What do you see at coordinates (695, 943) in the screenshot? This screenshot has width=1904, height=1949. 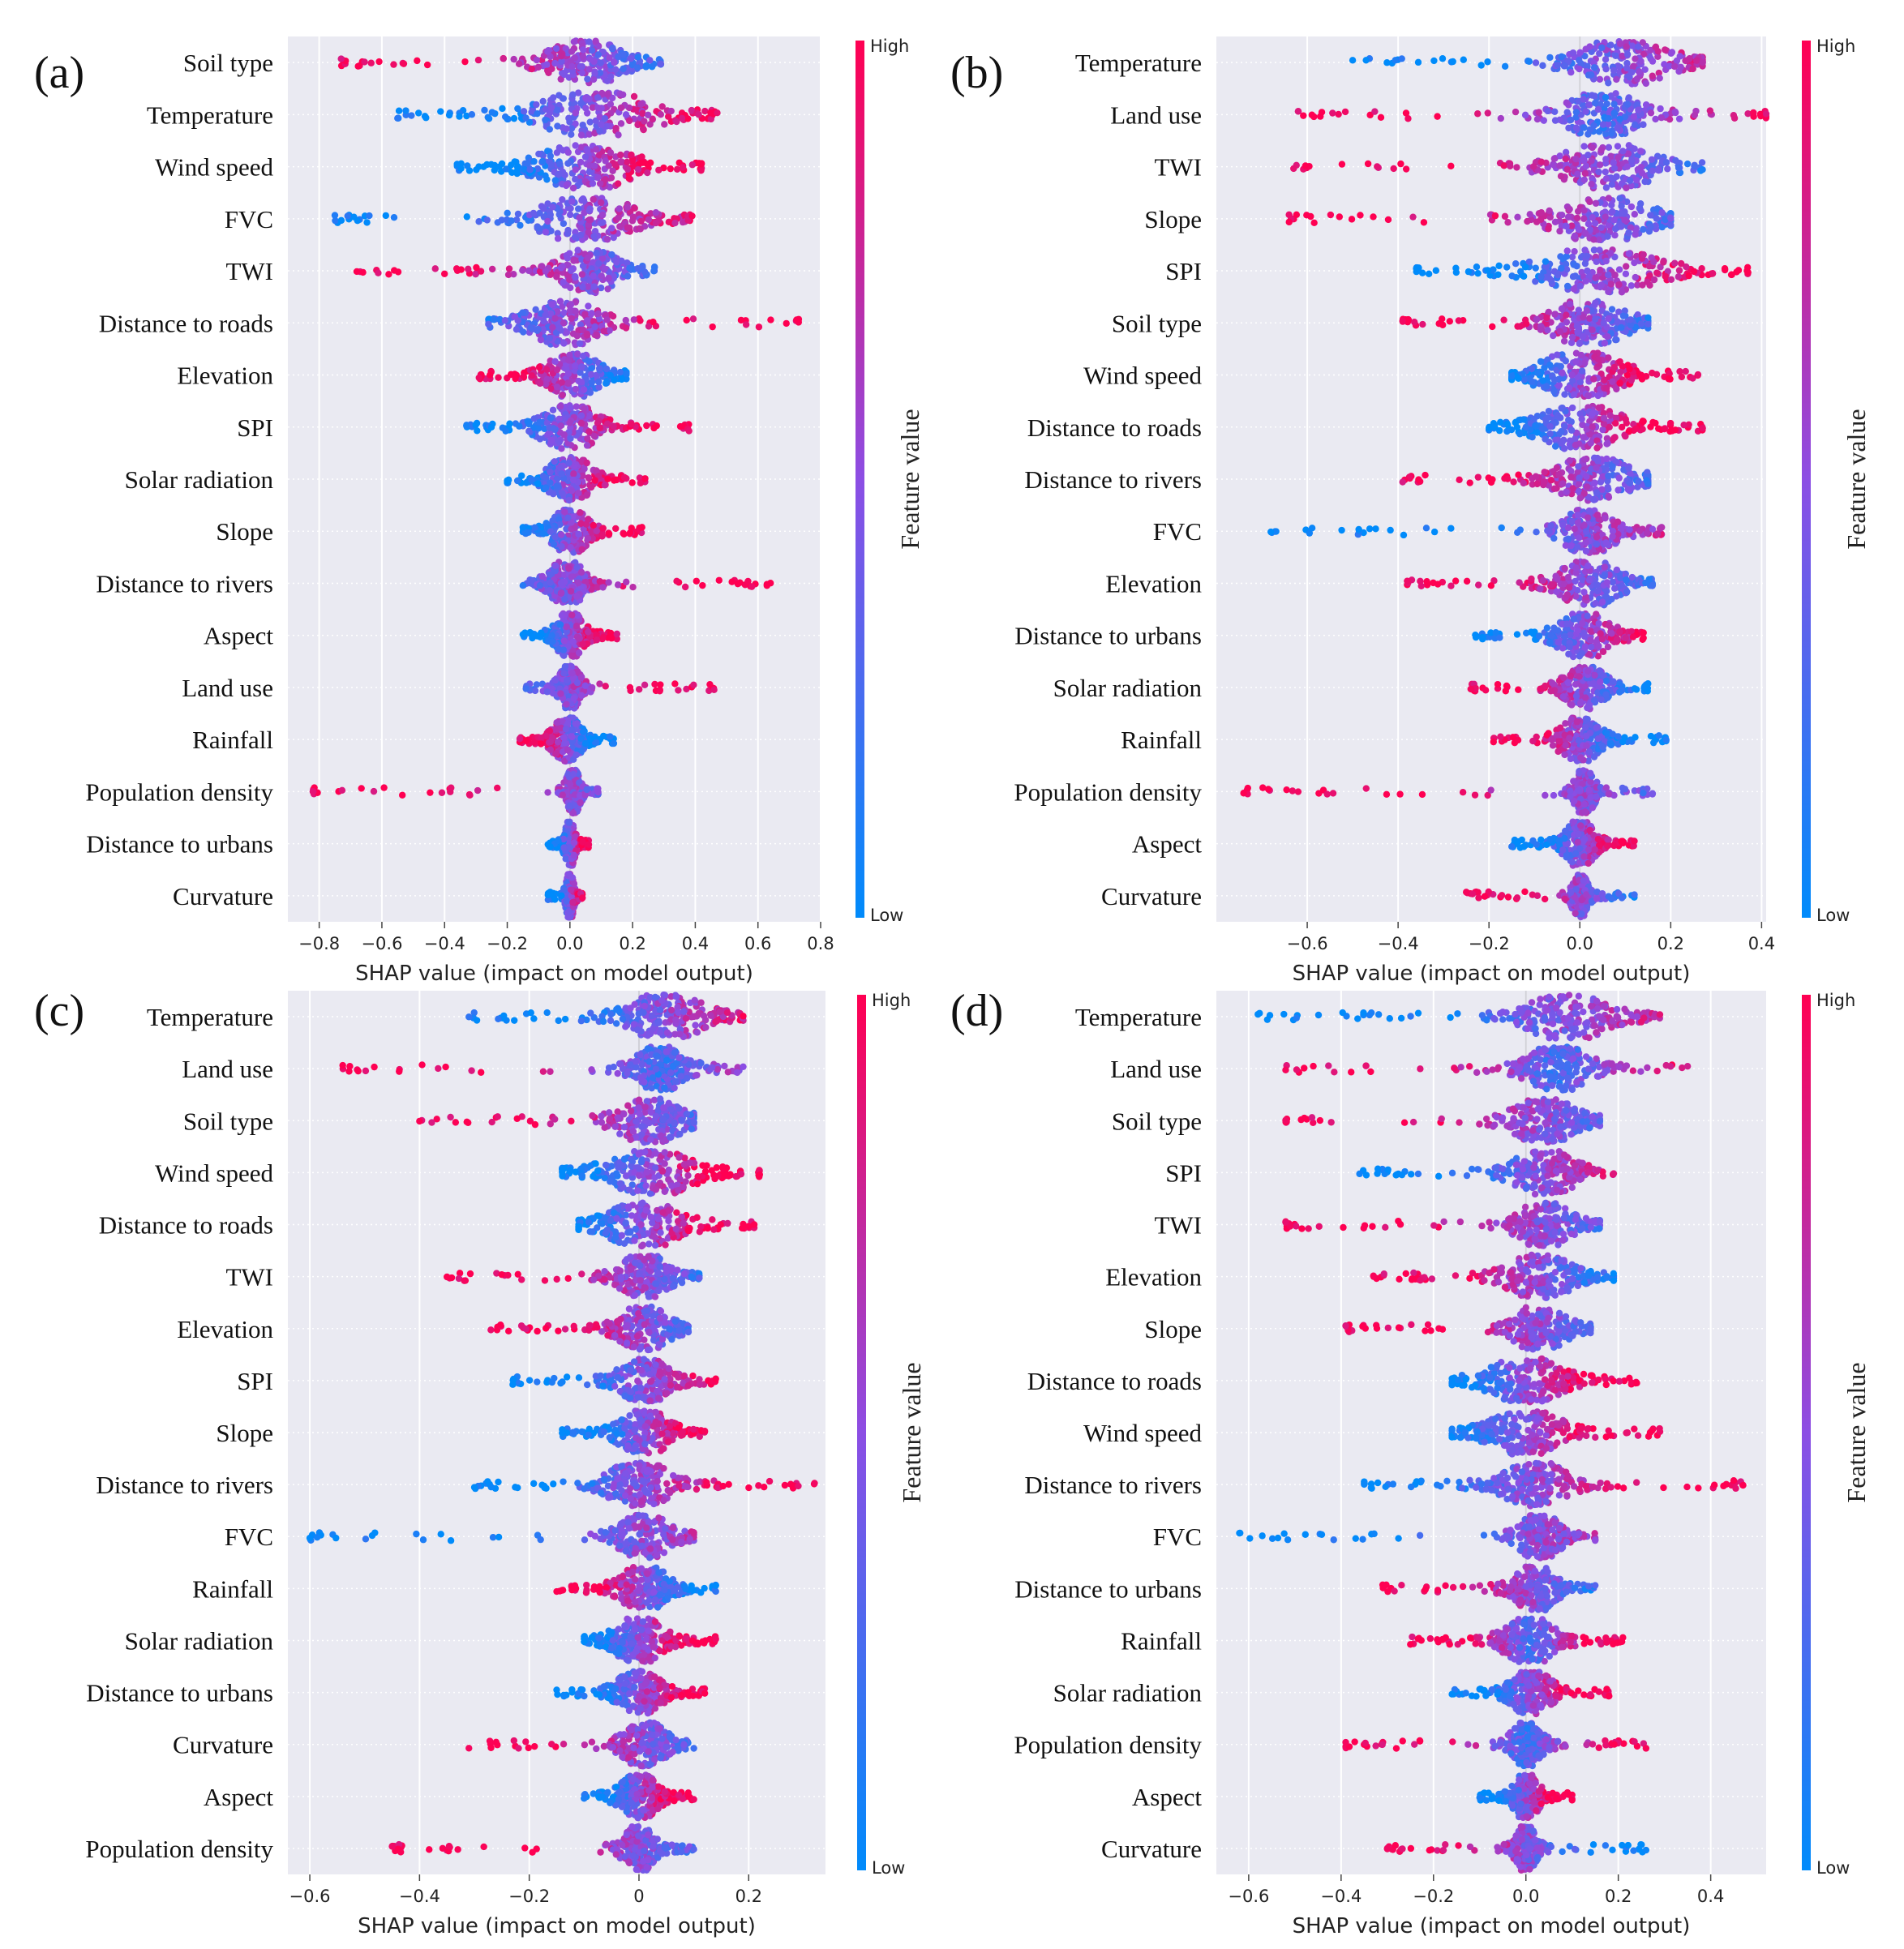 I see `x-tick-label: 0.4` at bounding box center [695, 943].